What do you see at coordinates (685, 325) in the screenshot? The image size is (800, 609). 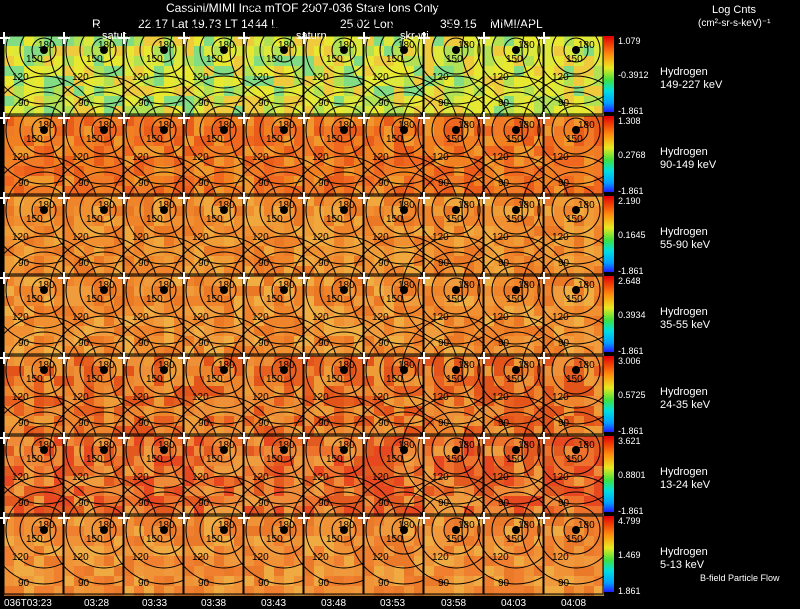 I see `energy-label: 35-55 keV` at bounding box center [685, 325].